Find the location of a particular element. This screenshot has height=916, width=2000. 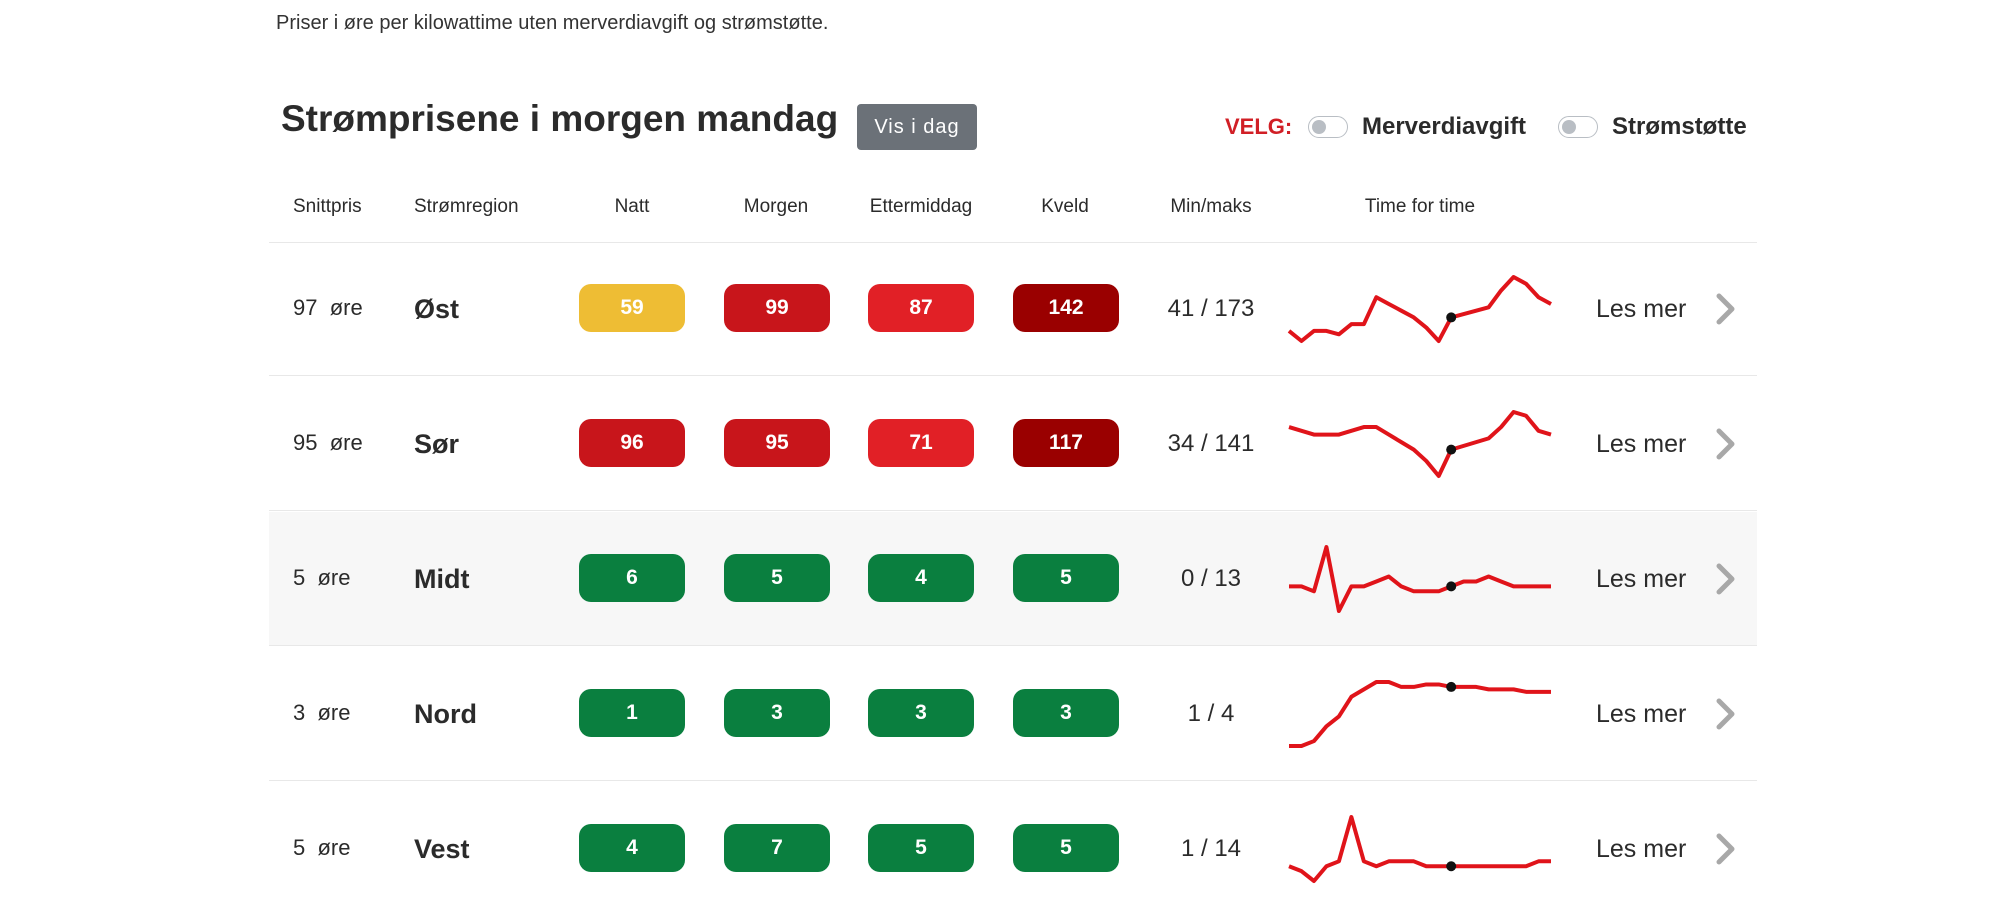

support-toggle is located at coordinates (1578, 127).